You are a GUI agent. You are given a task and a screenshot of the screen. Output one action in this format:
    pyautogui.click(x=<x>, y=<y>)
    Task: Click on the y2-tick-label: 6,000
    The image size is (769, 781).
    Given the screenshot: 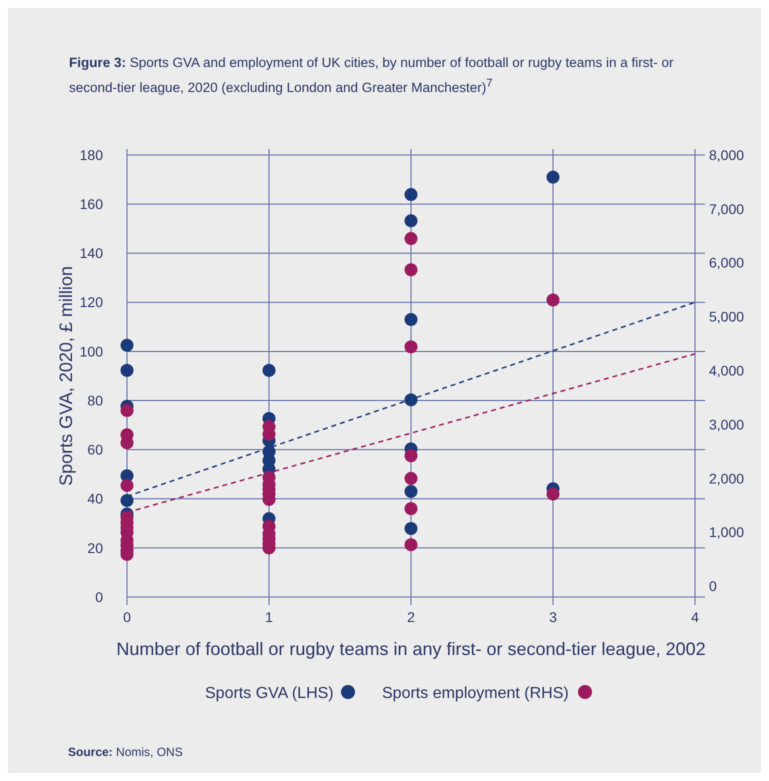 What is the action you would take?
    pyautogui.click(x=726, y=262)
    